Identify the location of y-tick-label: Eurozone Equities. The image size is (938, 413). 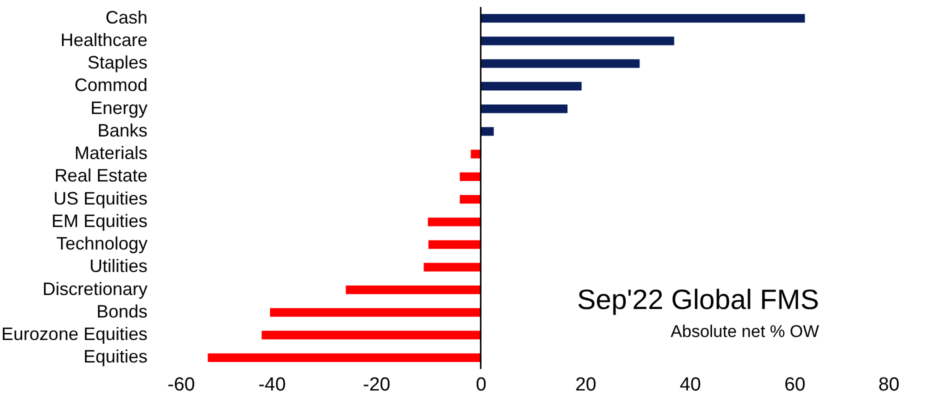
(74, 334).